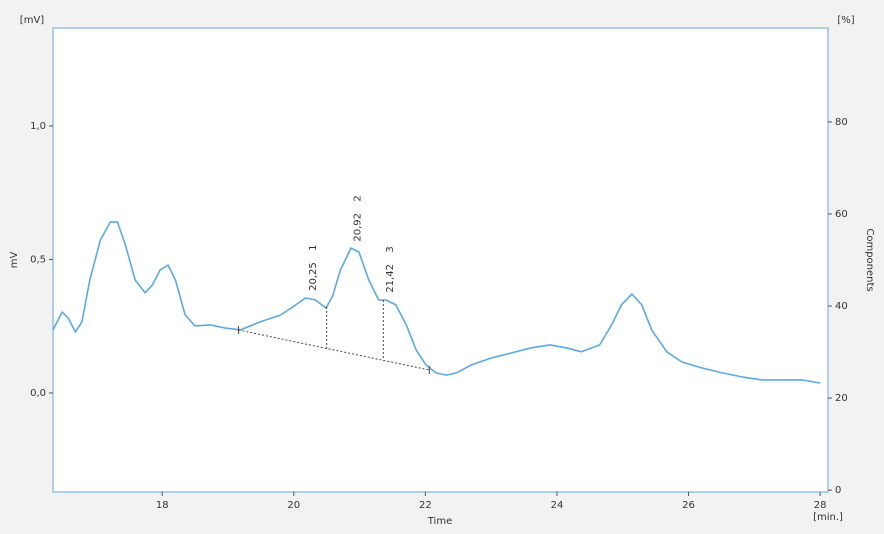 This screenshot has height=534, width=884. Describe the element at coordinates (841, 398) in the screenshot. I see `y2-tick-label: 20` at that location.